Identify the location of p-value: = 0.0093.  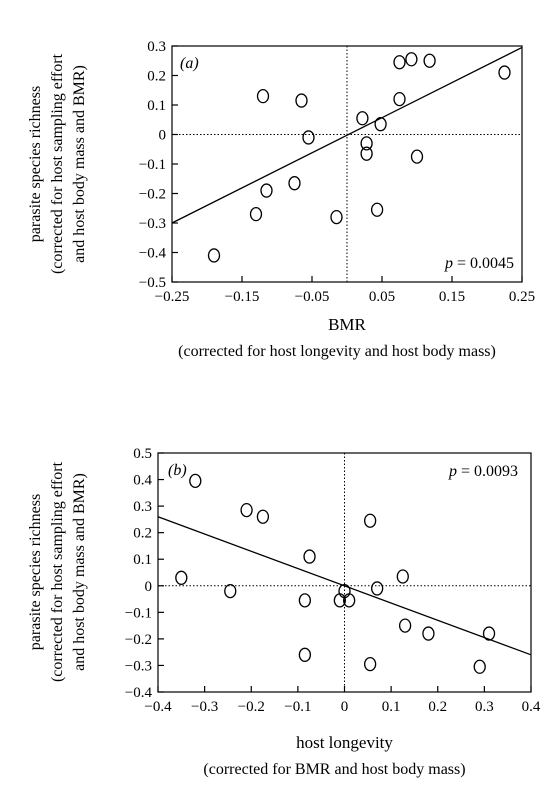
(487, 471).